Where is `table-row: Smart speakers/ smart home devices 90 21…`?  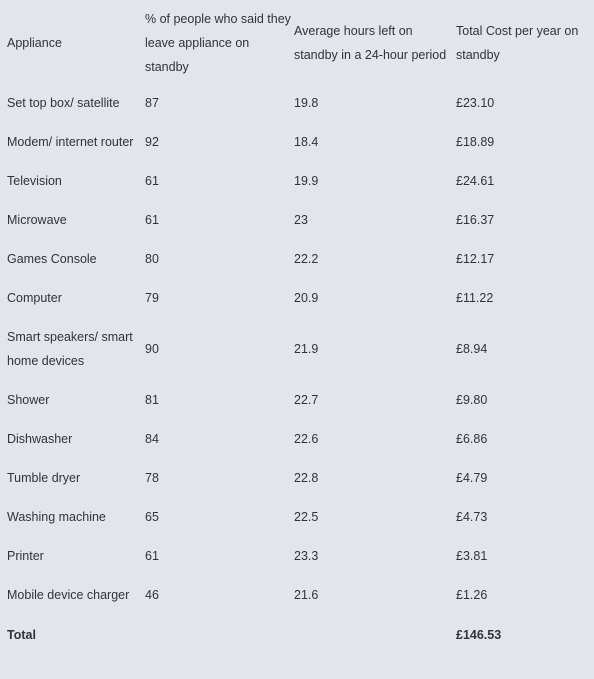
table-row: Smart speakers/ smart home devices 90 21… is located at coordinates (297, 349).